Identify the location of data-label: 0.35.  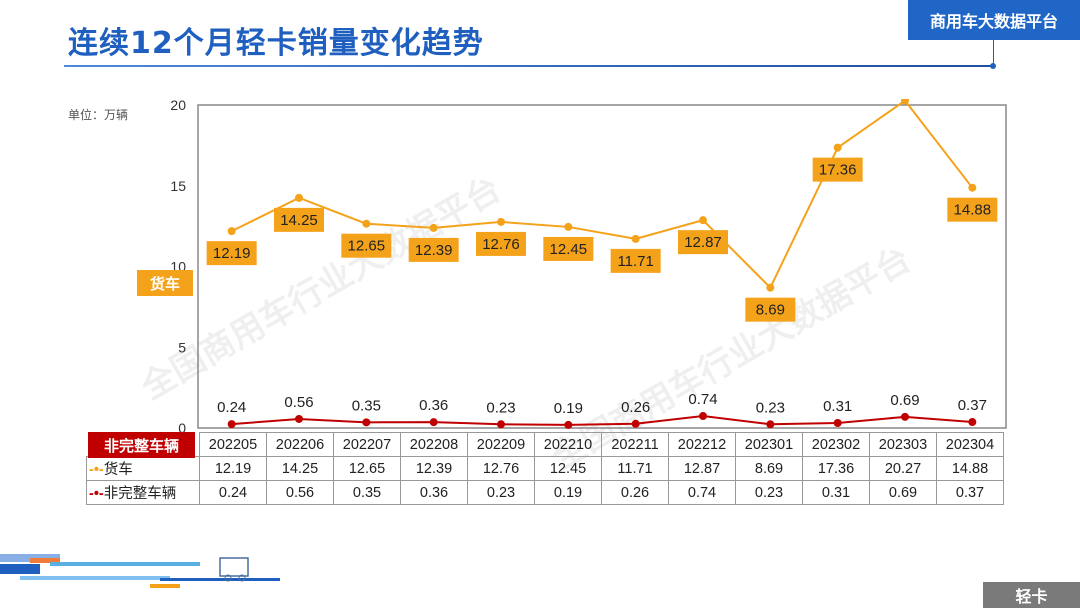
(366, 405).